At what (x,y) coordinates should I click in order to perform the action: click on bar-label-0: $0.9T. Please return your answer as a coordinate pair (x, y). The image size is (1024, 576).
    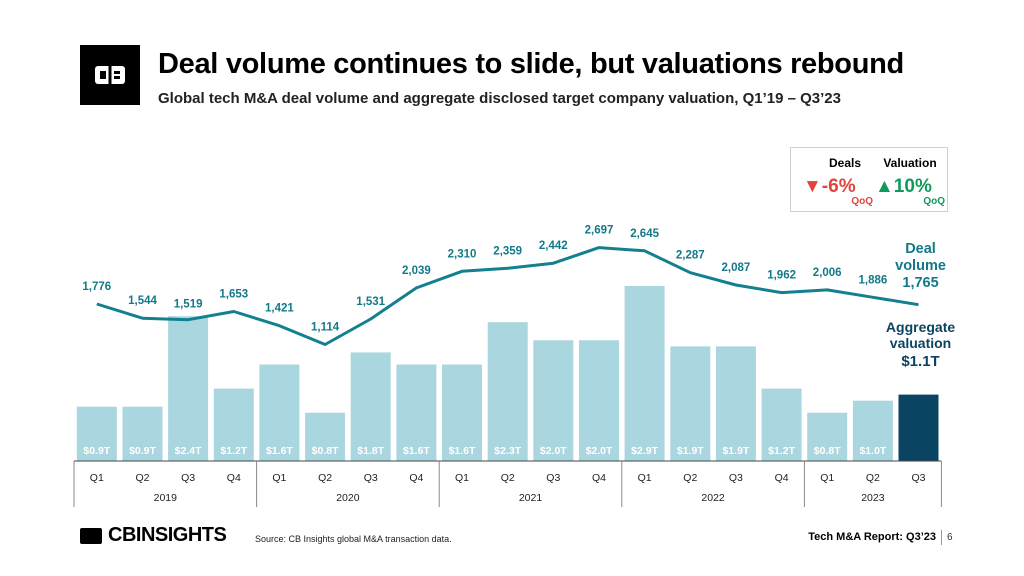
    Looking at the image, I should click on (96, 451).